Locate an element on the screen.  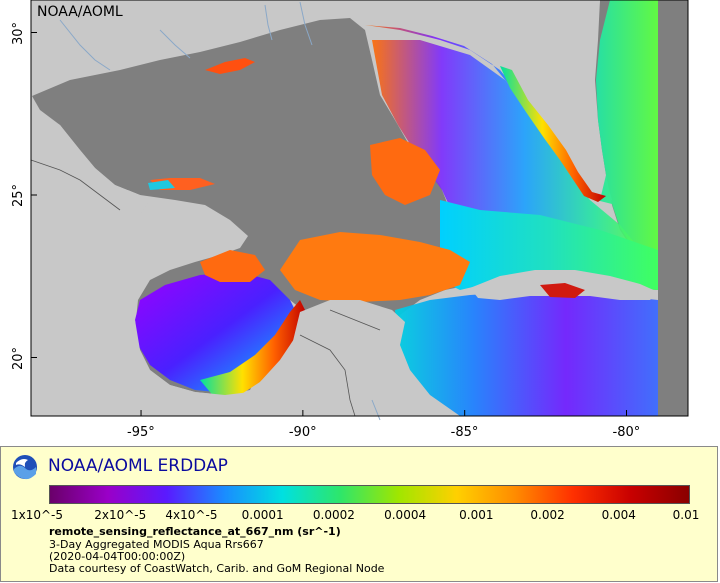
lon-tick-label: -80° is located at coordinates (626, 432).